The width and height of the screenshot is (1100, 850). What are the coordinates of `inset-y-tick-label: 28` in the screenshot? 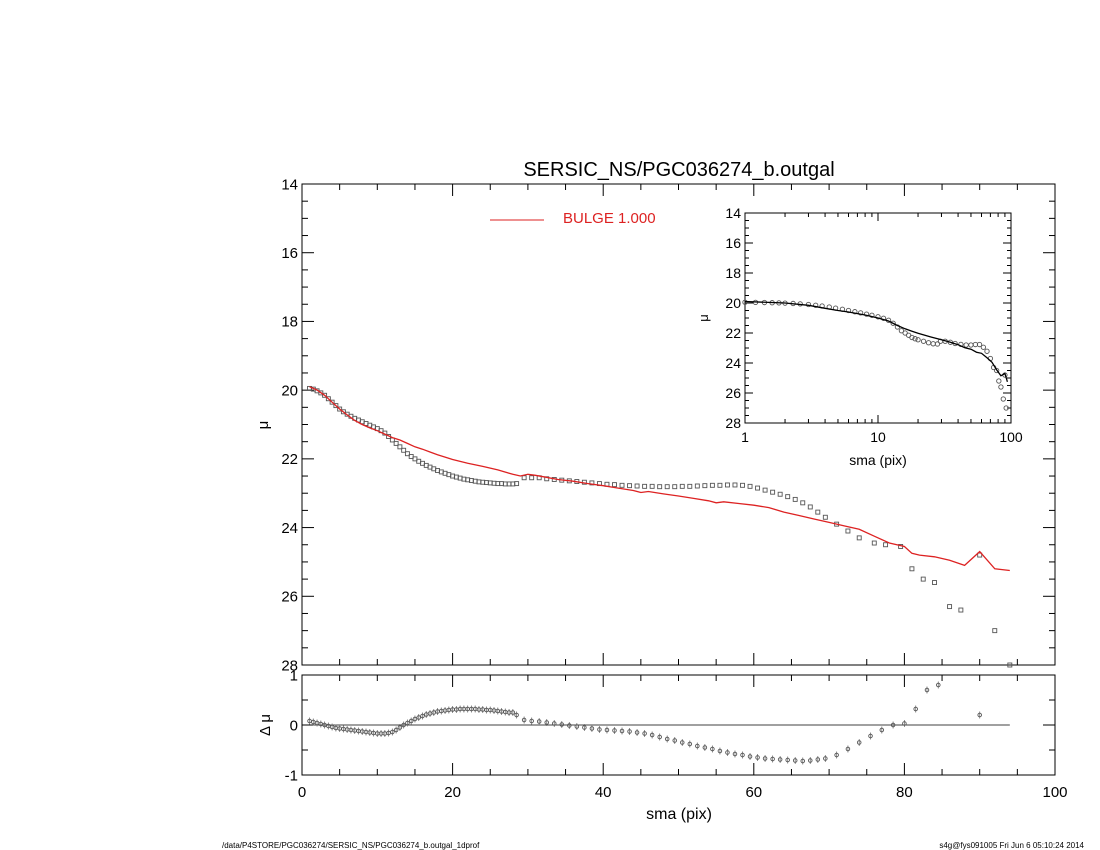 It's located at (733, 423).